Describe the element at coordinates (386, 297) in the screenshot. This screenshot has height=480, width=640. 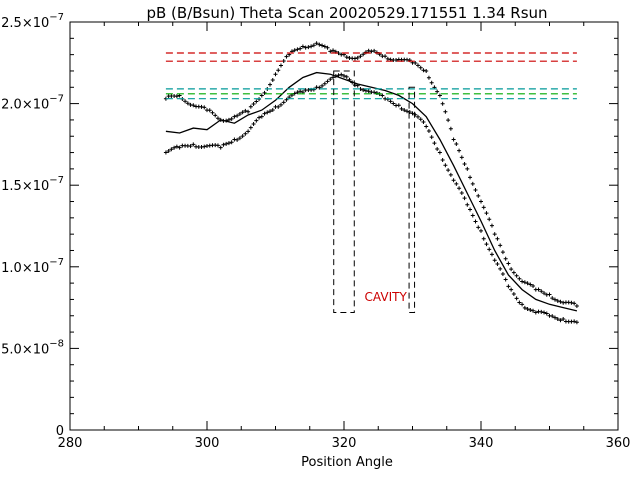
I see `cavity-label: CAVITY` at that location.